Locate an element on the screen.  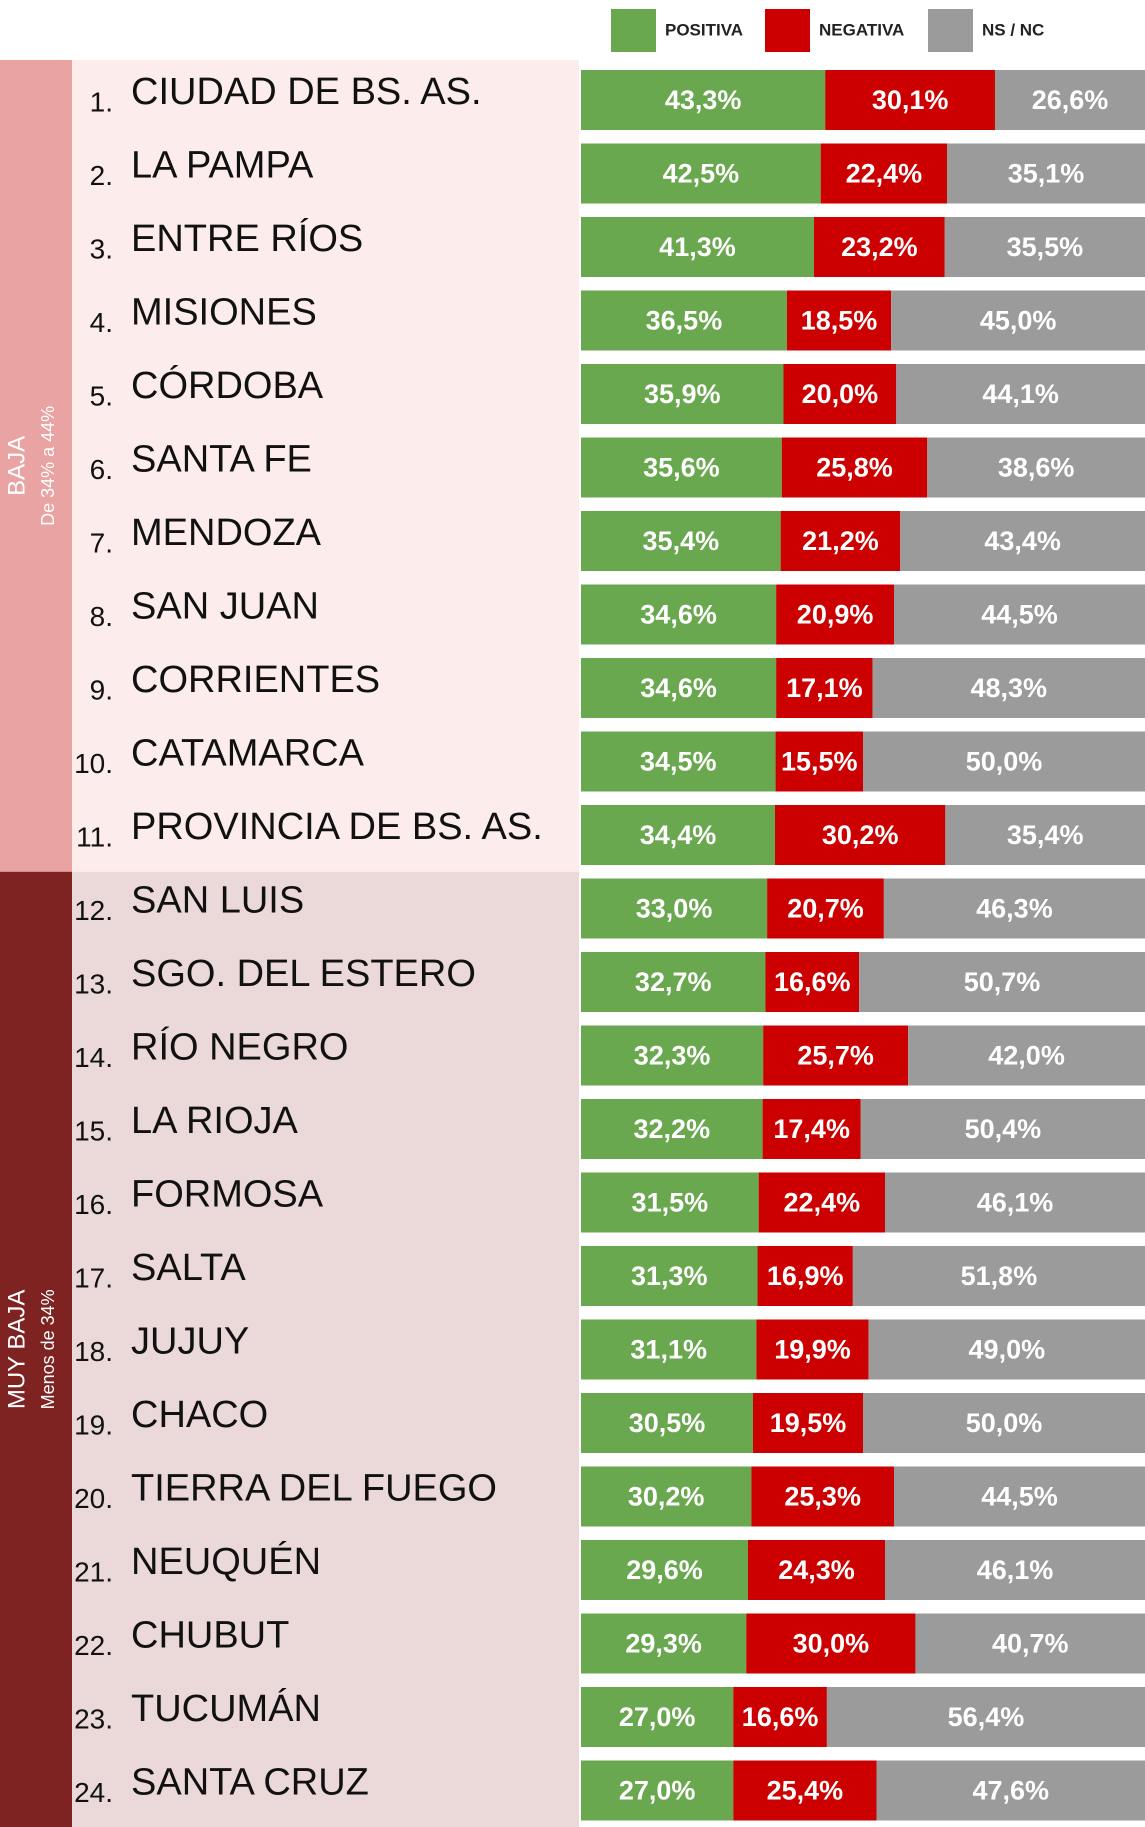
rank: 19. is located at coordinates (93, 1424).